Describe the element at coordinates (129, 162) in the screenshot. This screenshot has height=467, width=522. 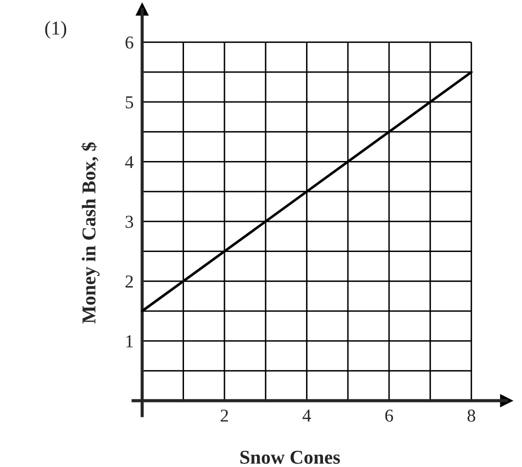
I see `y-tick-label: 4` at that location.